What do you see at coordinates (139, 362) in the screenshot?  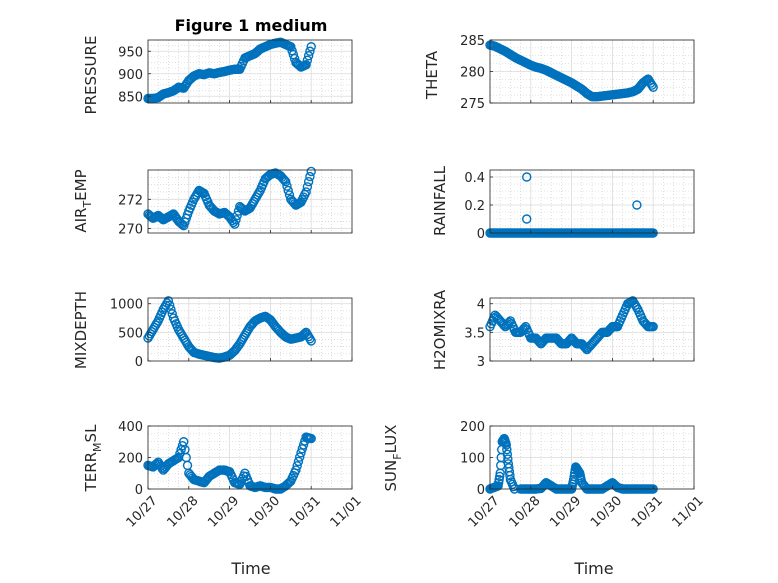 I see `ytick-label-mixdepth: 0` at bounding box center [139, 362].